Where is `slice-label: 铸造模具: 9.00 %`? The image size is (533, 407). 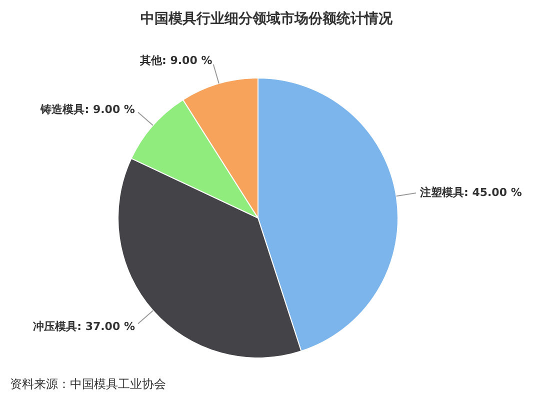
slice-label: 铸造模具: 9.00 % is located at coordinates (87, 109).